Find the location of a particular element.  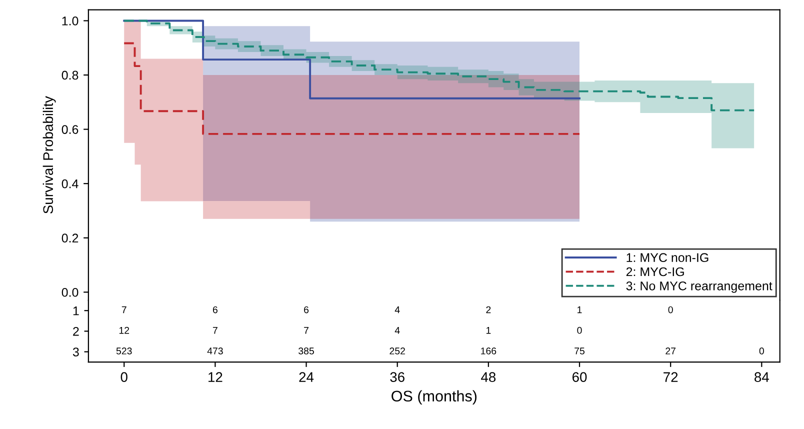

data-label: 385 is located at coordinates (306, 351).